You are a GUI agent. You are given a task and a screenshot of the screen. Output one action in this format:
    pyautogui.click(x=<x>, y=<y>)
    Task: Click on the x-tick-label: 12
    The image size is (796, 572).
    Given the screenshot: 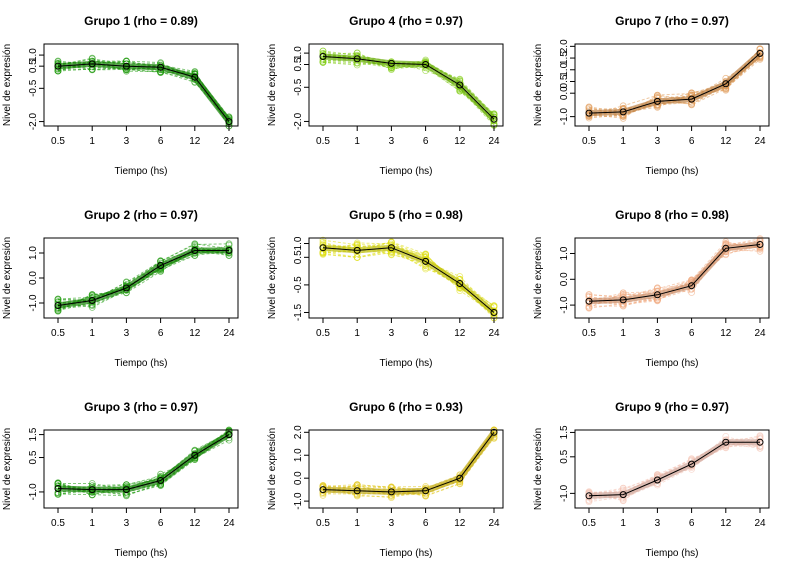 What is the action you would take?
    pyautogui.click(x=460, y=523)
    